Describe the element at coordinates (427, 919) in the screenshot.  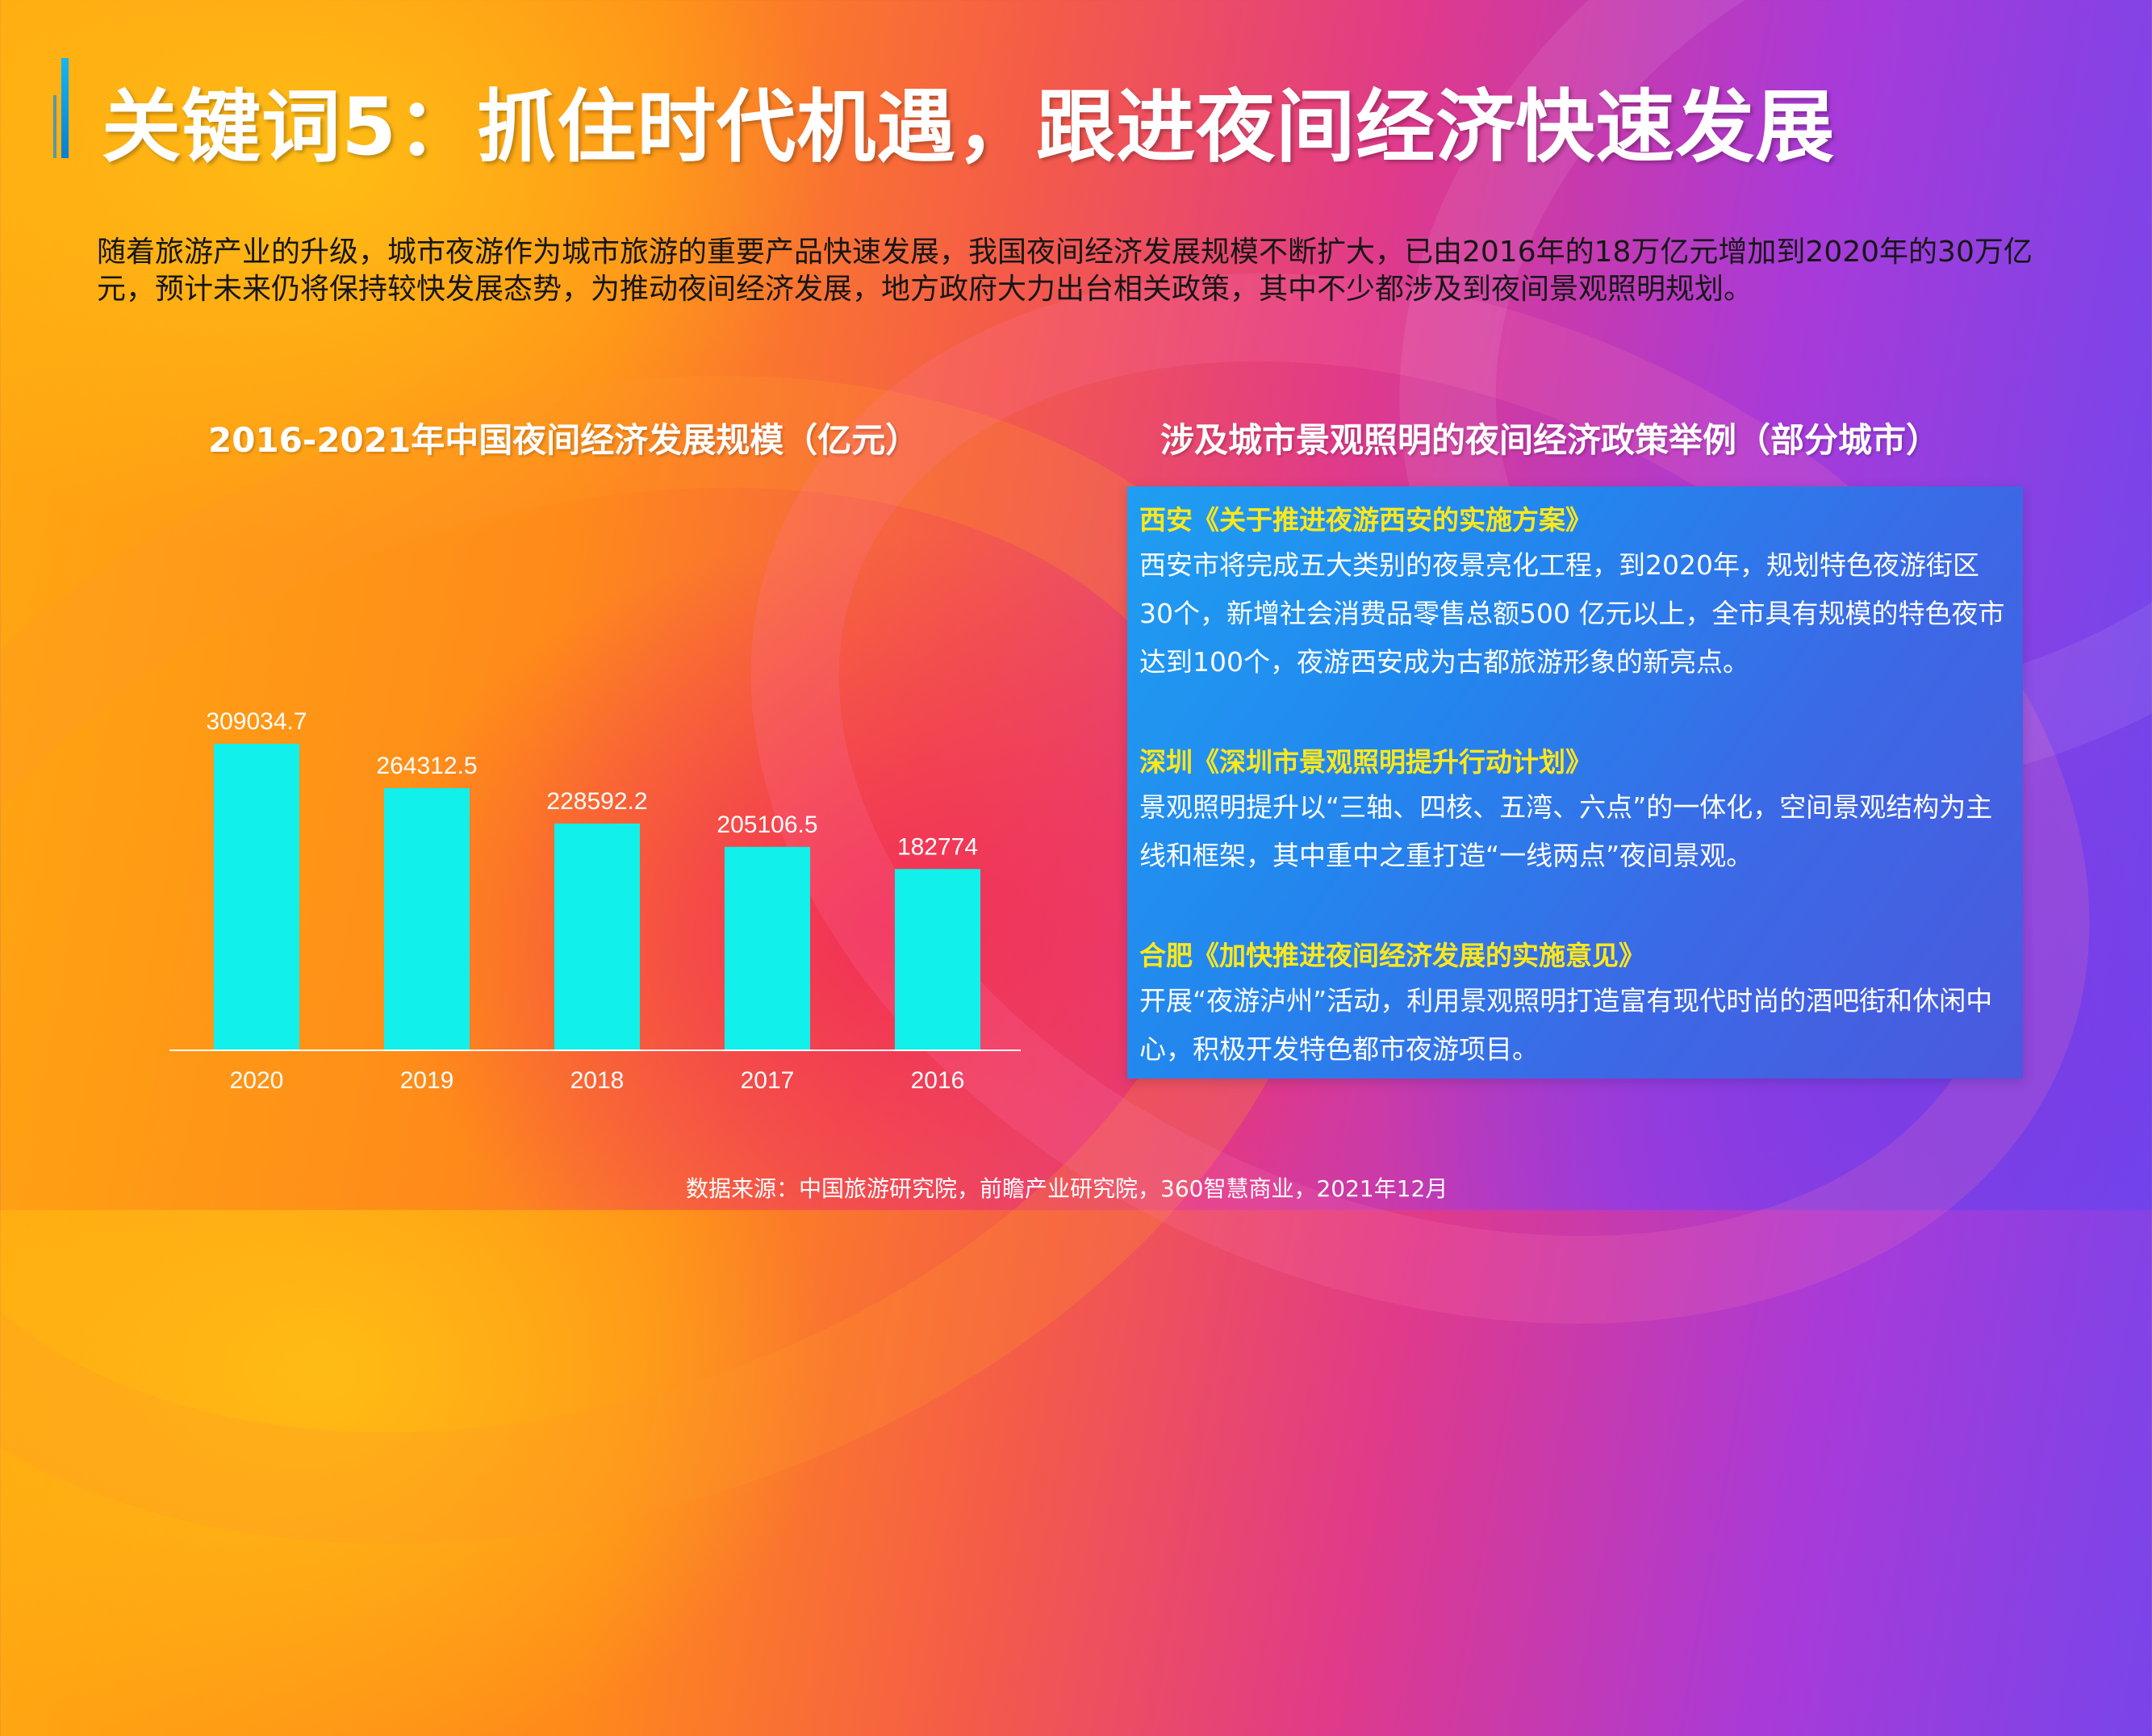
I see `bar-2019` at that location.